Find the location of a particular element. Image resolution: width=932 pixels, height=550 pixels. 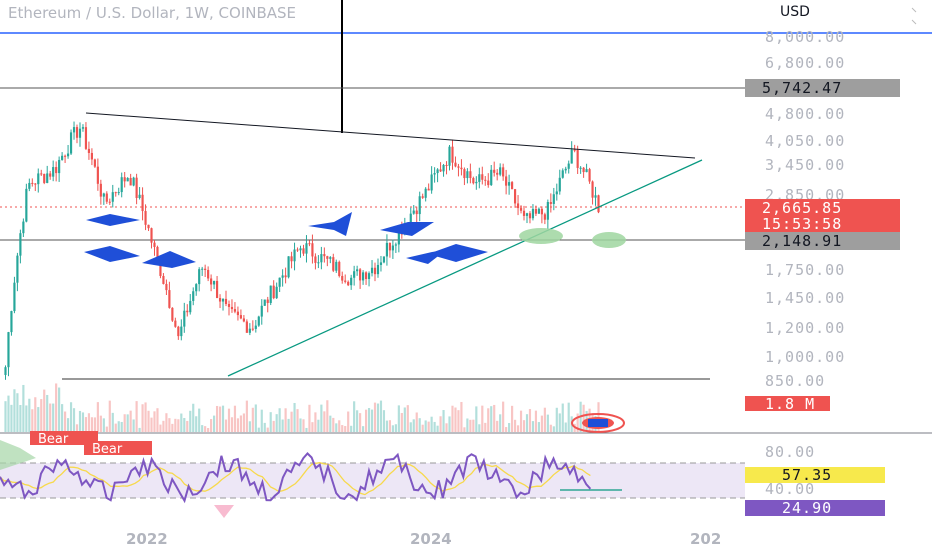

y-tick: 4,050.00 is located at coordinates (805, 141).